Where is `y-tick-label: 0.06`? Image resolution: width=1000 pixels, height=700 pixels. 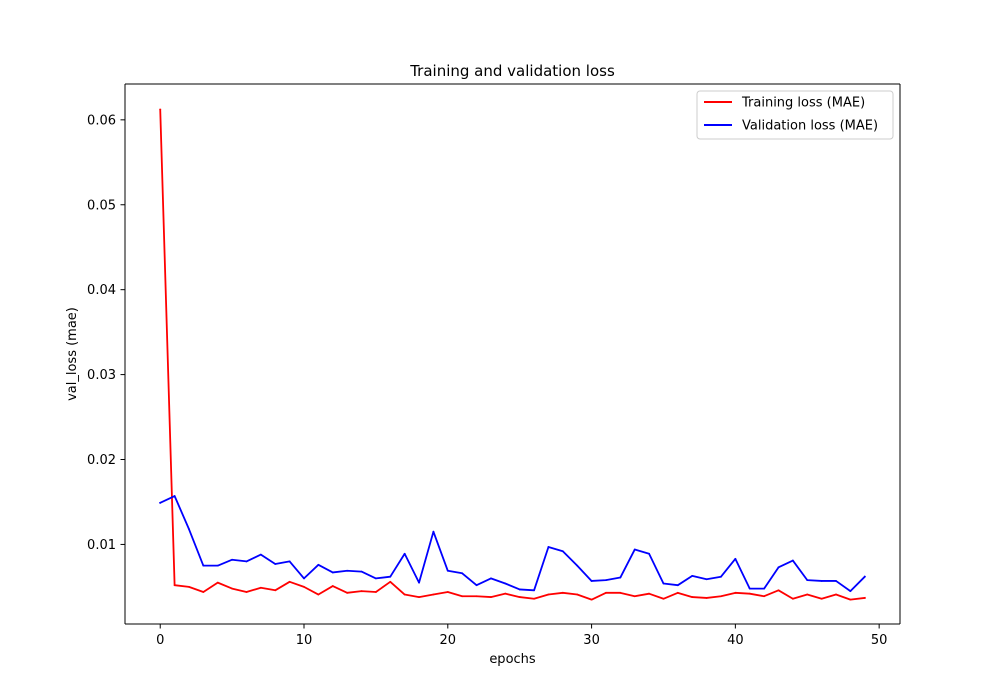 y-tick-label: 0.06 is located at coordinates (101, 120).